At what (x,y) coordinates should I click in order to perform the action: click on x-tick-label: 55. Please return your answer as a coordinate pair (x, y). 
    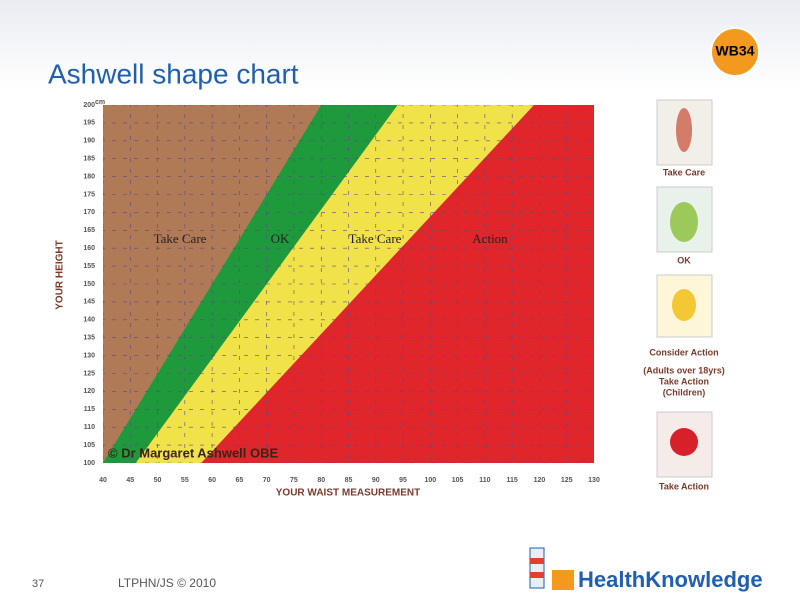
    Looking at the image, I should click on (185, 480).